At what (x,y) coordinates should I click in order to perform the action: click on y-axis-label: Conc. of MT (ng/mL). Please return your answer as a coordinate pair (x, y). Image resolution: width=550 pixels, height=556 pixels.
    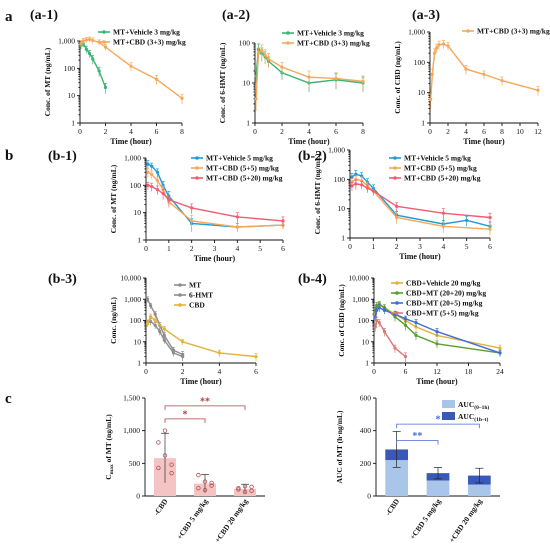
    Looking at the image, I should click on (47, 81).